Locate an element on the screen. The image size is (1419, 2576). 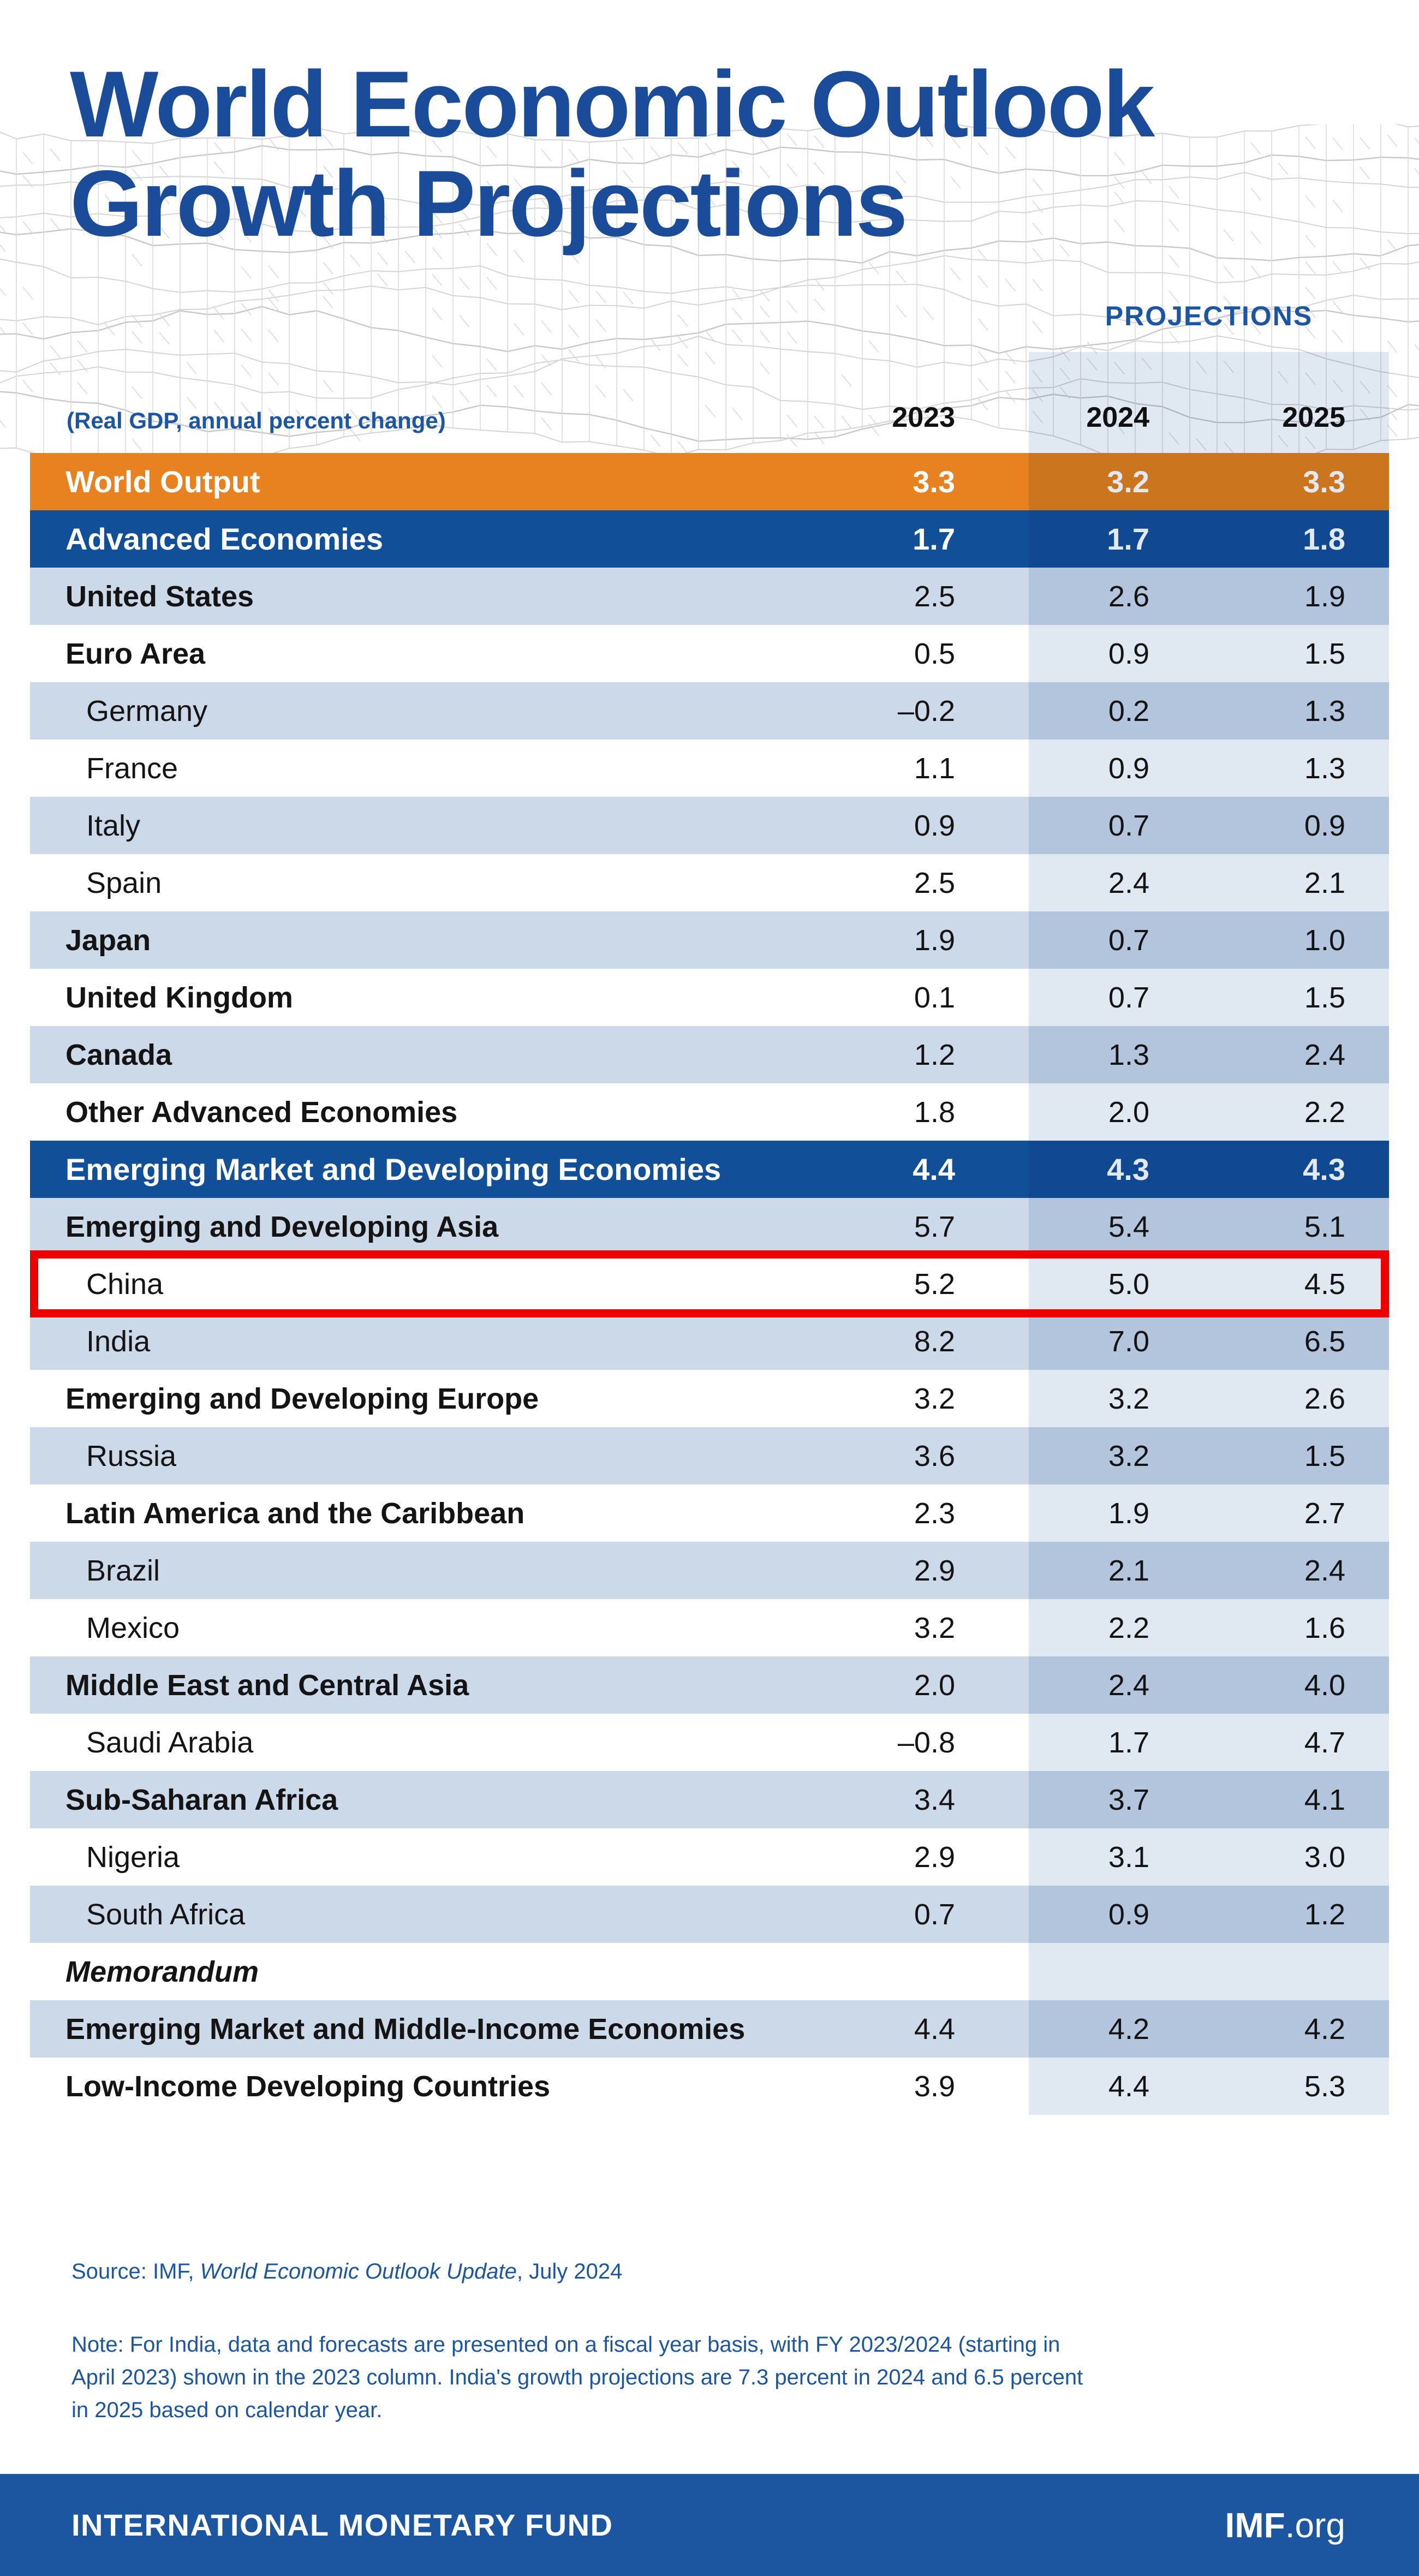
row-label: Mexico is located at coordinates (133, 1627).